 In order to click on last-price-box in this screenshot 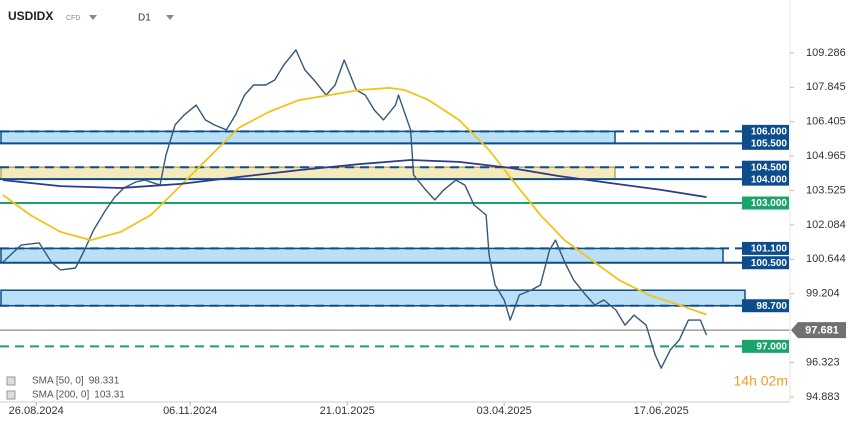, I will do `click(818, 330)`.